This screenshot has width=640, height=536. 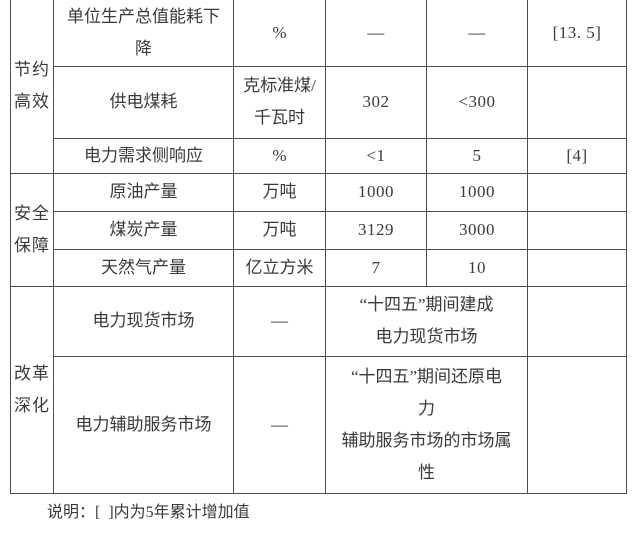 I want to click on indicator-cell: 原油产量, so click(x=143, y=192).